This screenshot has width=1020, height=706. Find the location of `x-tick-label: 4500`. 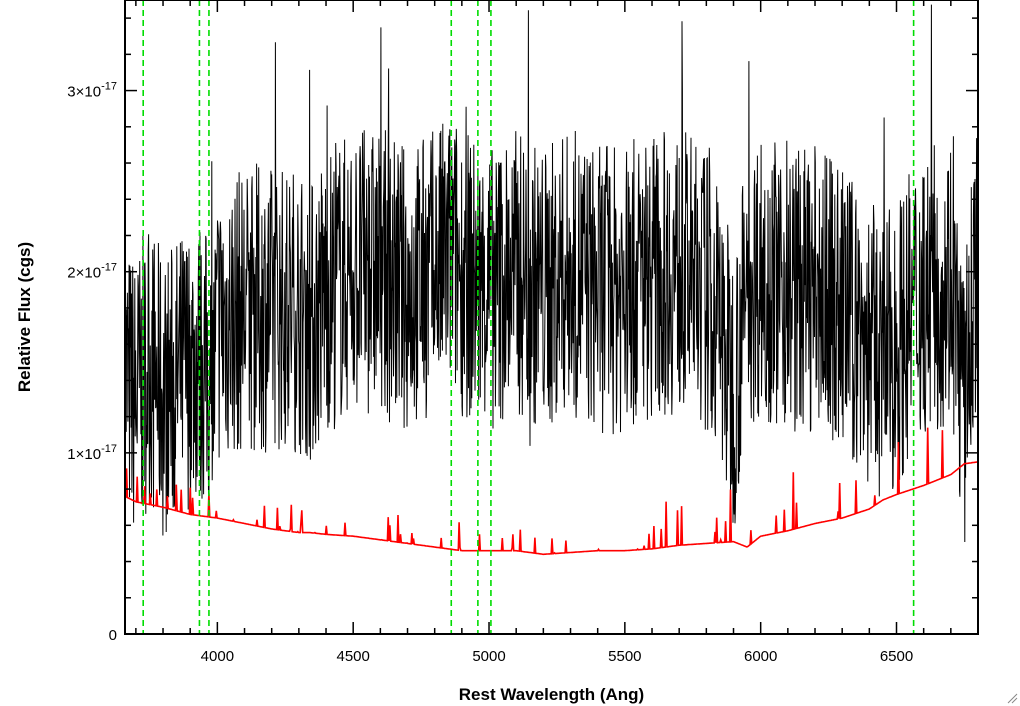

x-tick-label: 4500 is located at coordinates (353, 656).